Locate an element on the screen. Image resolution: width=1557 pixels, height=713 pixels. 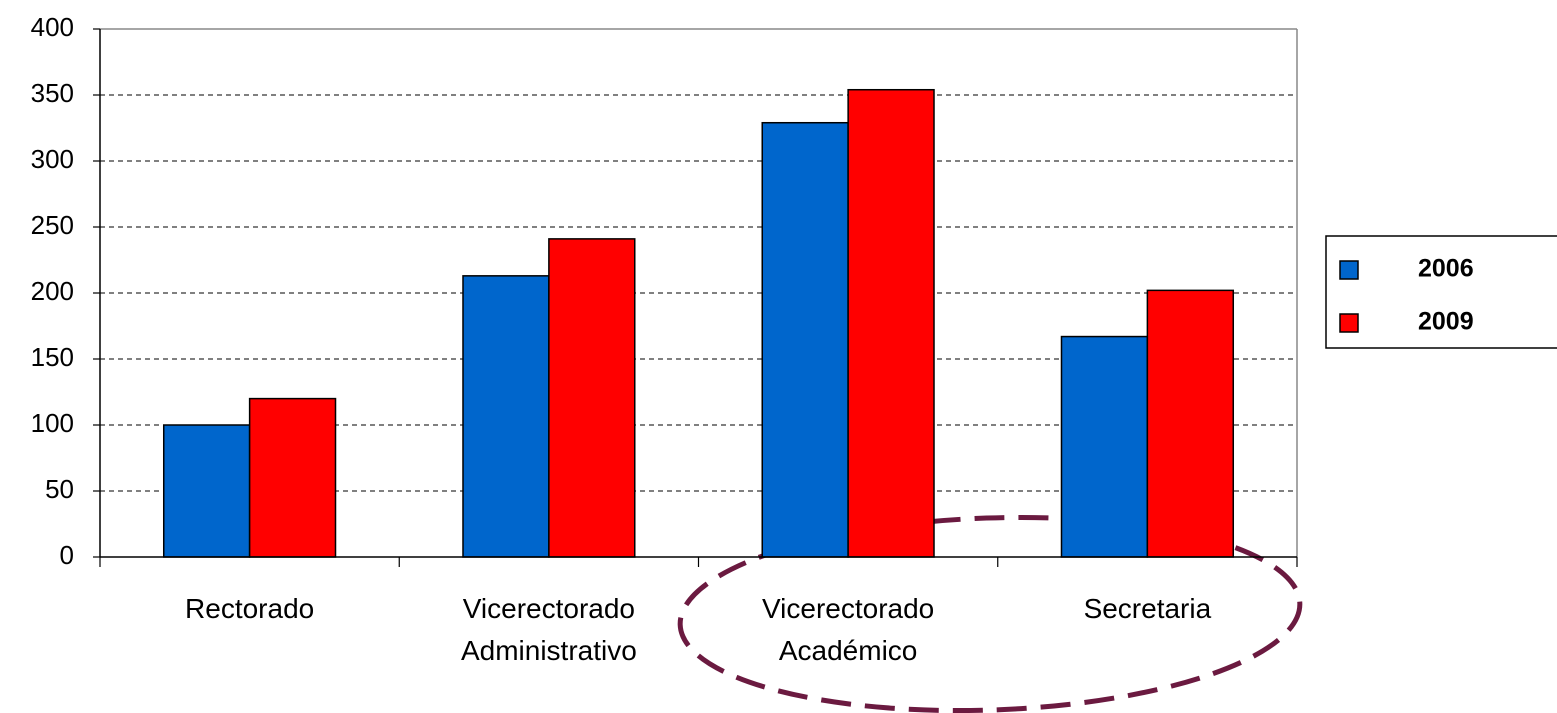
legend-label: 2009 is located at coordinates (1446, 322).